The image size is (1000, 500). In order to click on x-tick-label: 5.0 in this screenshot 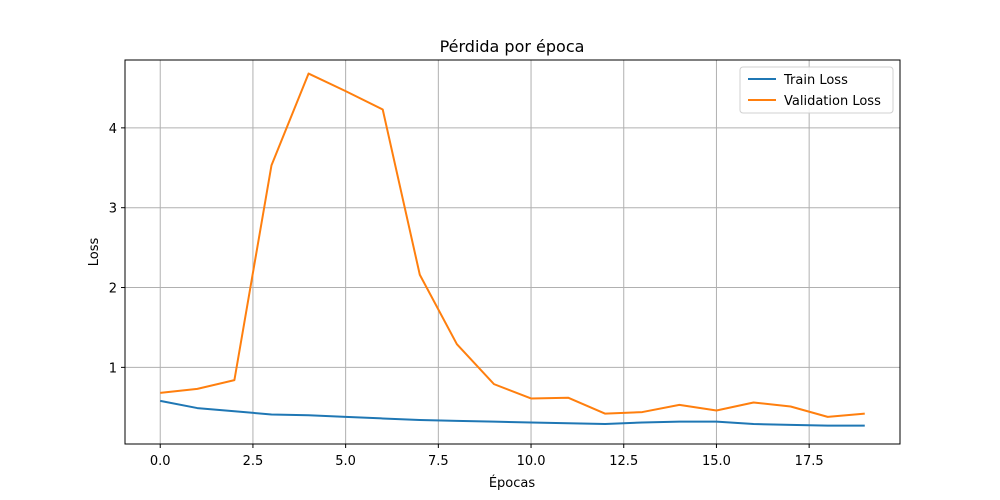, I will do `click(345, 461)`.